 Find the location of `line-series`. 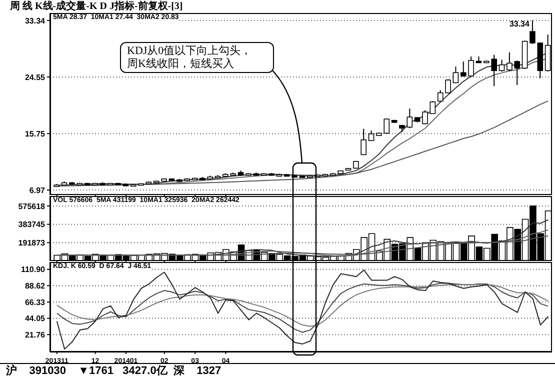

line-series is located at coordinates (302, 245).